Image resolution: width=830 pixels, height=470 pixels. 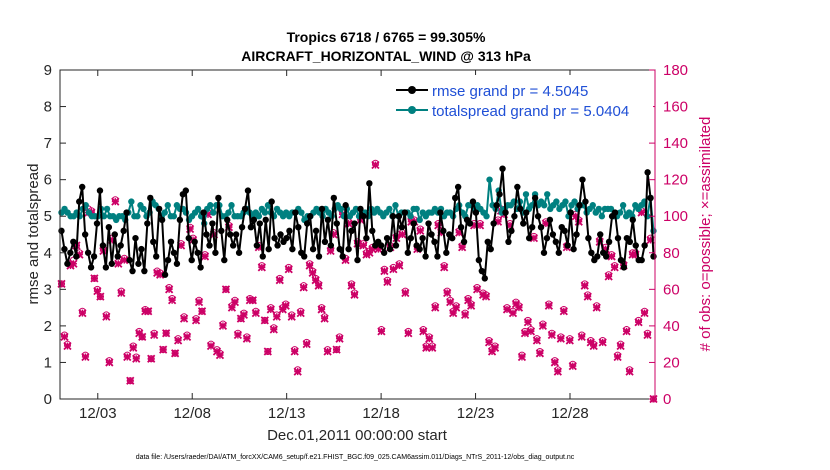 What do you see at coordinates (48, 326) in the screenshot?
I see `y-tick-label: 2` at bounding box center [48, 326].